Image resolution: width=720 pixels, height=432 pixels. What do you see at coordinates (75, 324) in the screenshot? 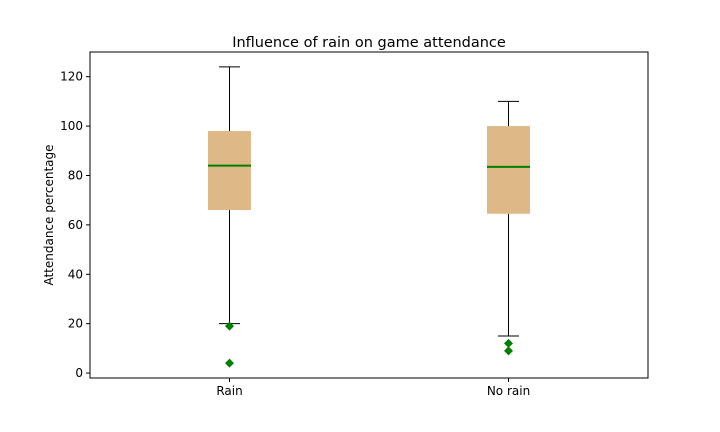
I see `y-tick-label: 20` at bounding box center [75, 324].